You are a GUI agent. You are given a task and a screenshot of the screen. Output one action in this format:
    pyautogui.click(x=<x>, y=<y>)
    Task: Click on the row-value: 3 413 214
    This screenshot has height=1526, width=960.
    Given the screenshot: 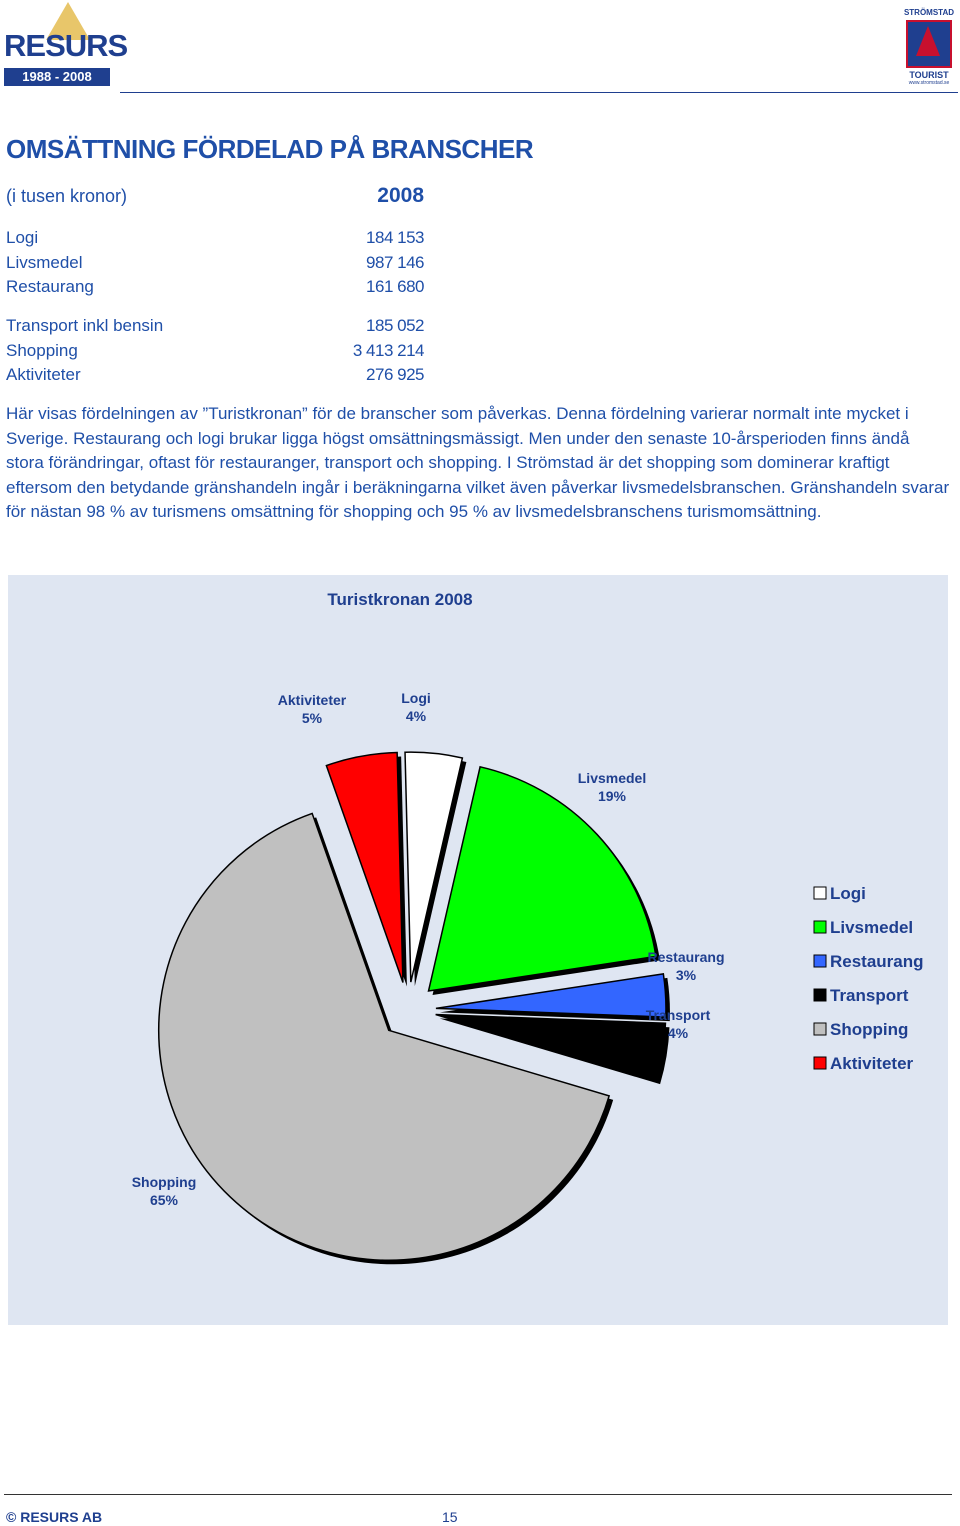 What is the action you would take?
    pyautogui.click(x=388, y=350)
    